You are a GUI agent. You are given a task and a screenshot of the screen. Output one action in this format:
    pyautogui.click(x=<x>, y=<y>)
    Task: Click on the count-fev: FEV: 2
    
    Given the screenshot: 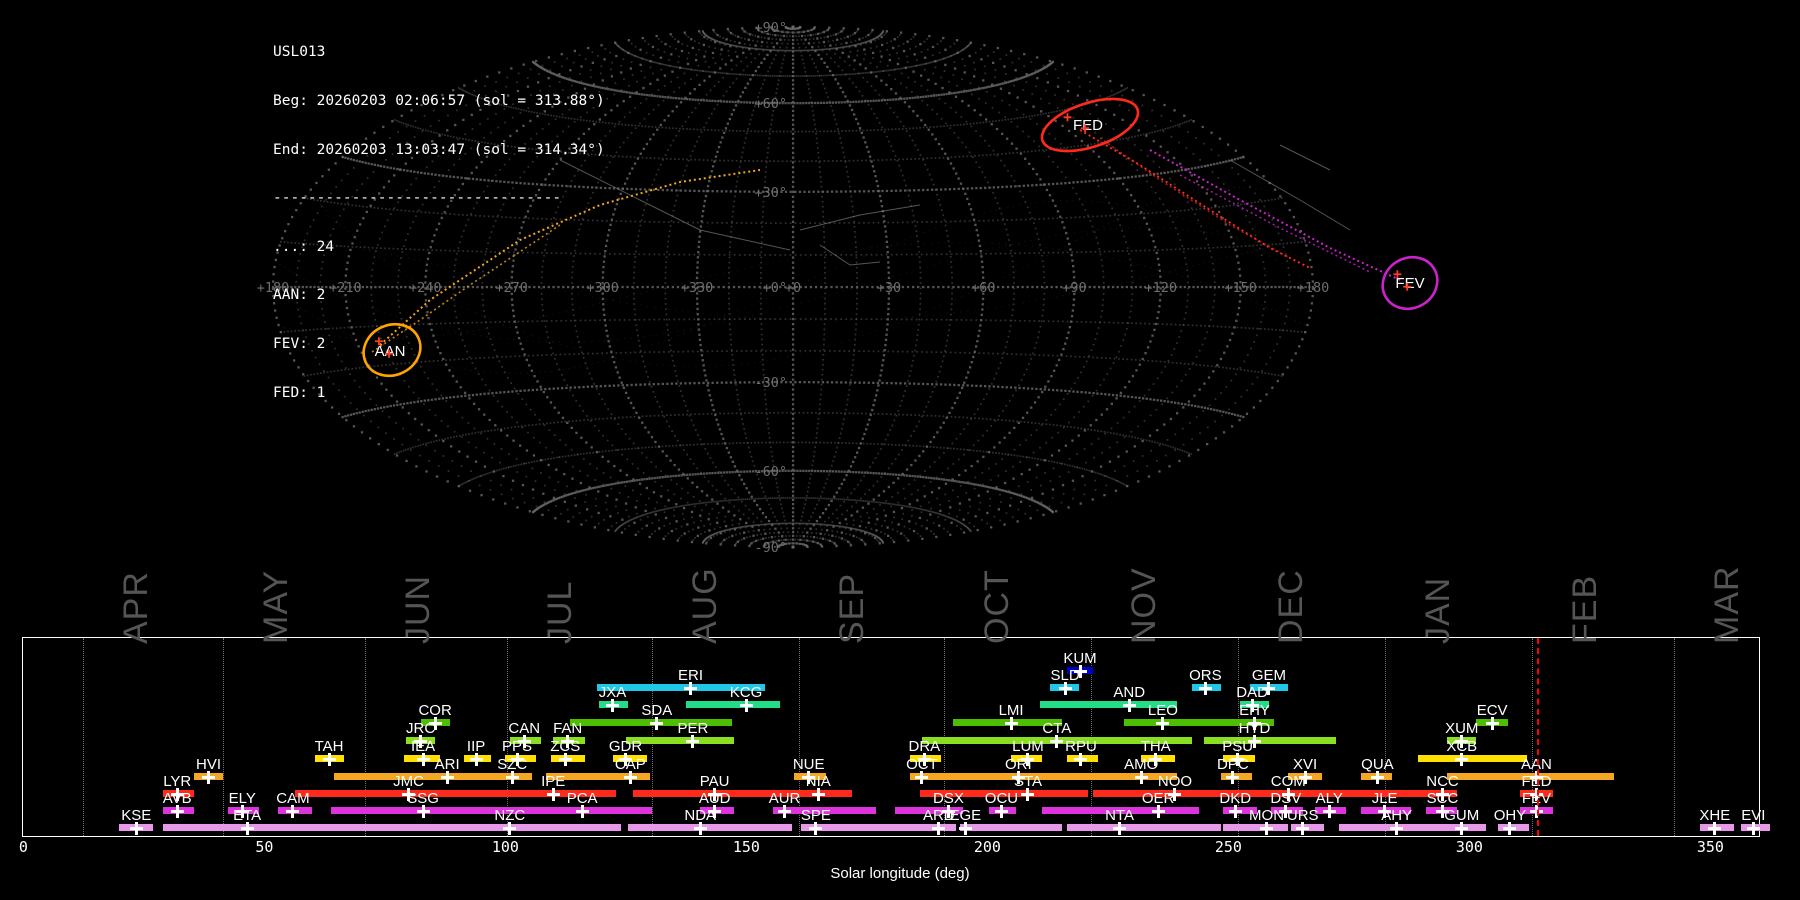 What is the action you would take?
    pyautogui.click(x=299, y=344)
    